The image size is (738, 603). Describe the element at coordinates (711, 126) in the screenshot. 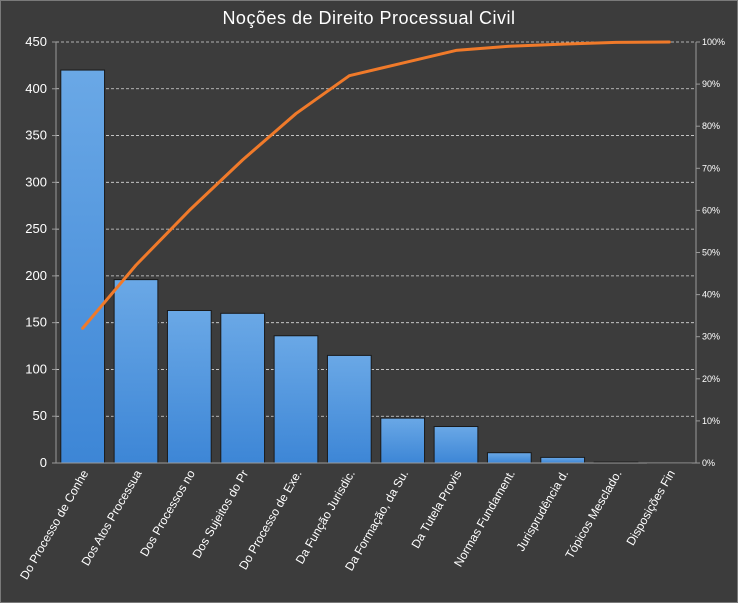

I see `y2-tick-label: 80%` at that location.